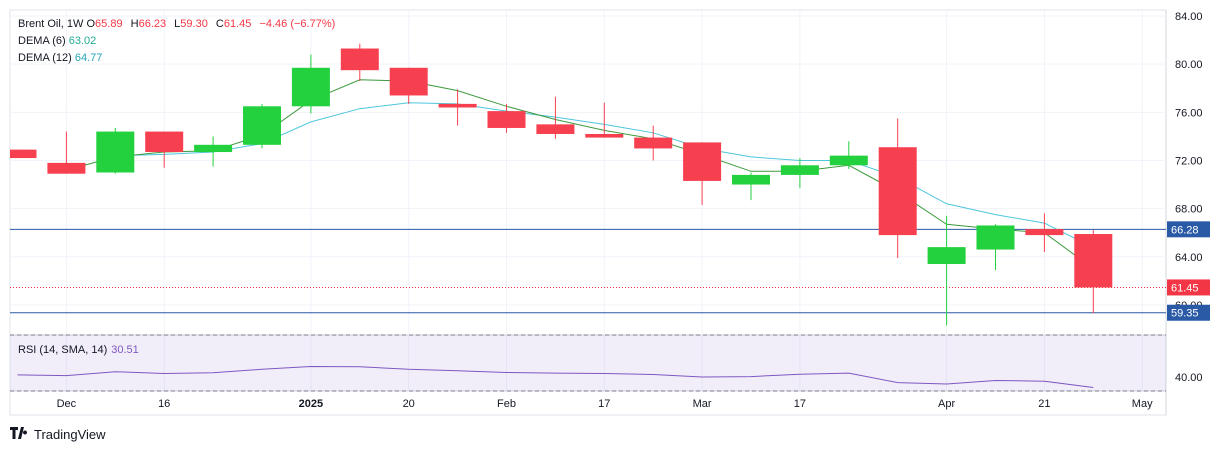 This screenshot has width=1231, height=452. Describe the element at coordinates (1189, 161) in the screenshot. I see `price-tick-label: 72.00` at that location.